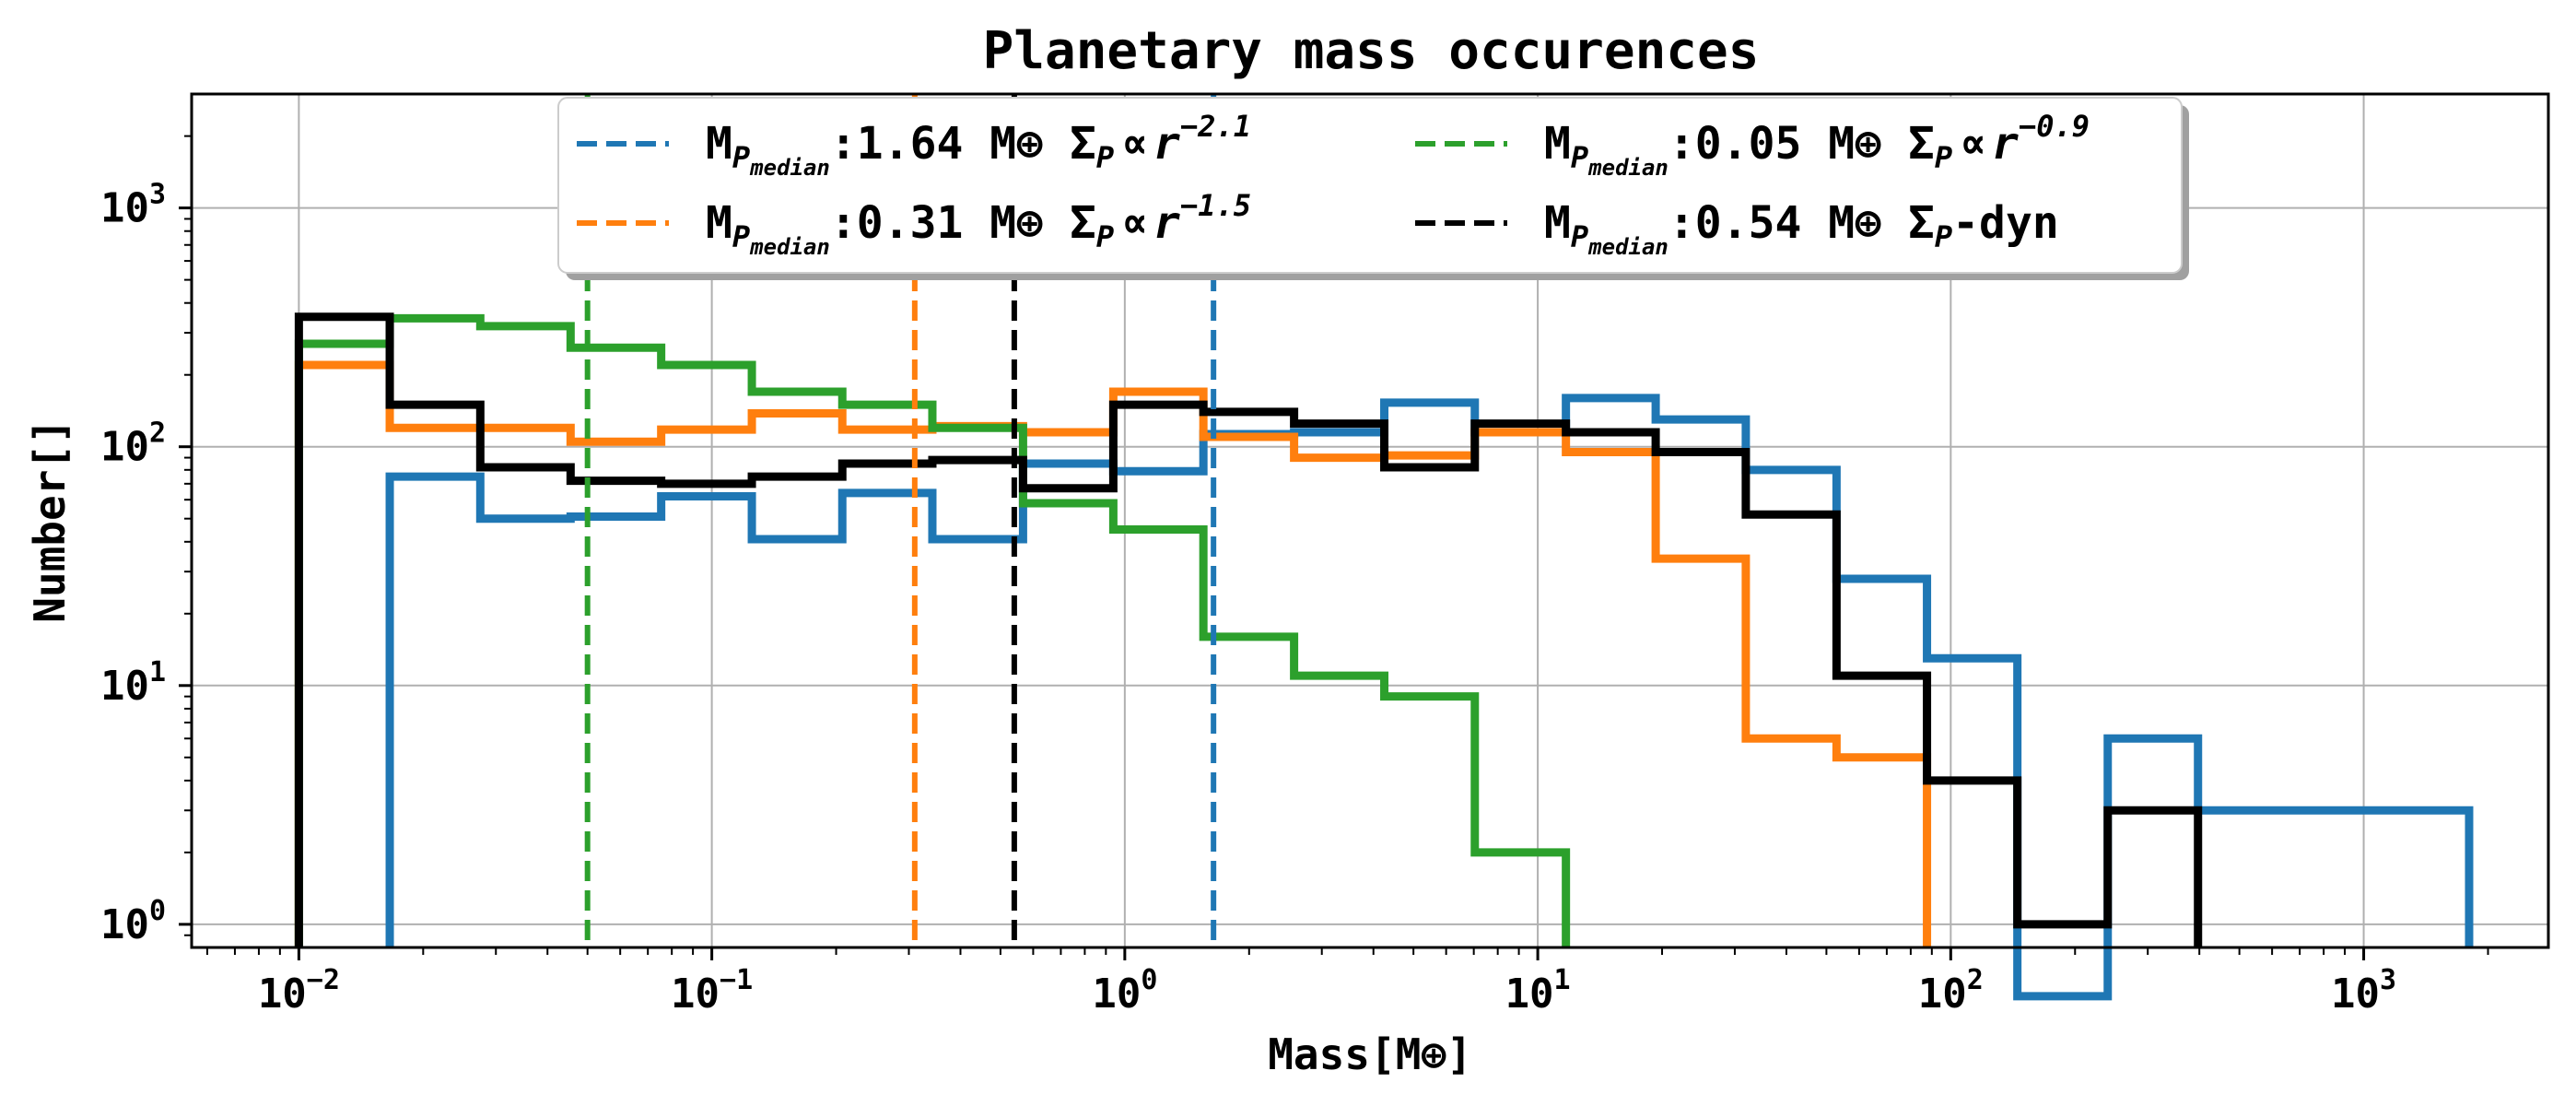 The image size is (2576, 1106). Describe the element at coordinates (1370, 1054) in the screenshot. I see `x-axis-label: Mass[M⊕]` at that location.